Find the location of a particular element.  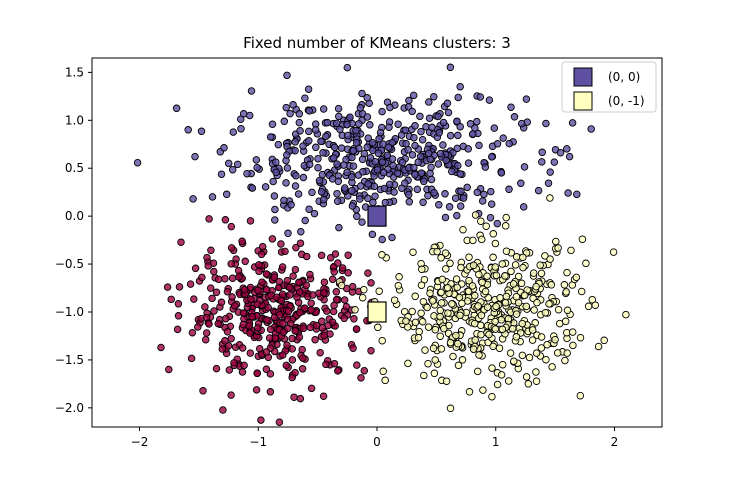

legend-swatch is located at coordinates (583, 101).